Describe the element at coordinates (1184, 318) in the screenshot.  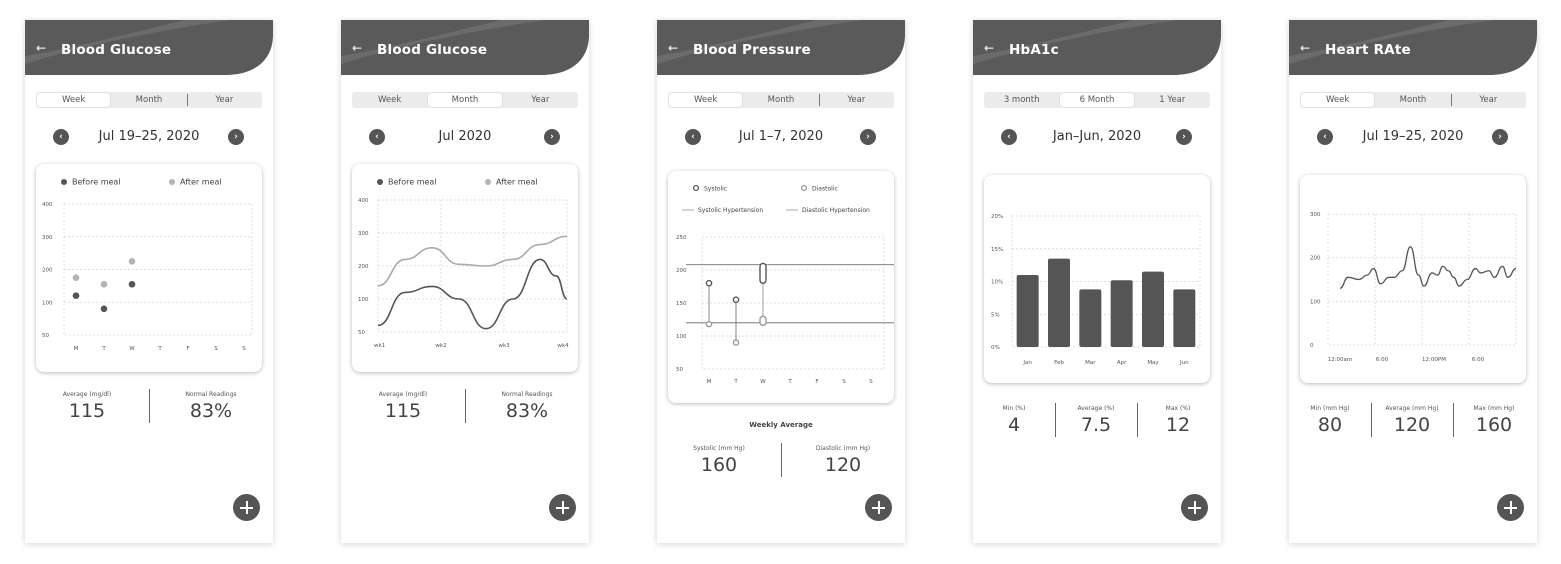
I see `bar-jun` at that location.